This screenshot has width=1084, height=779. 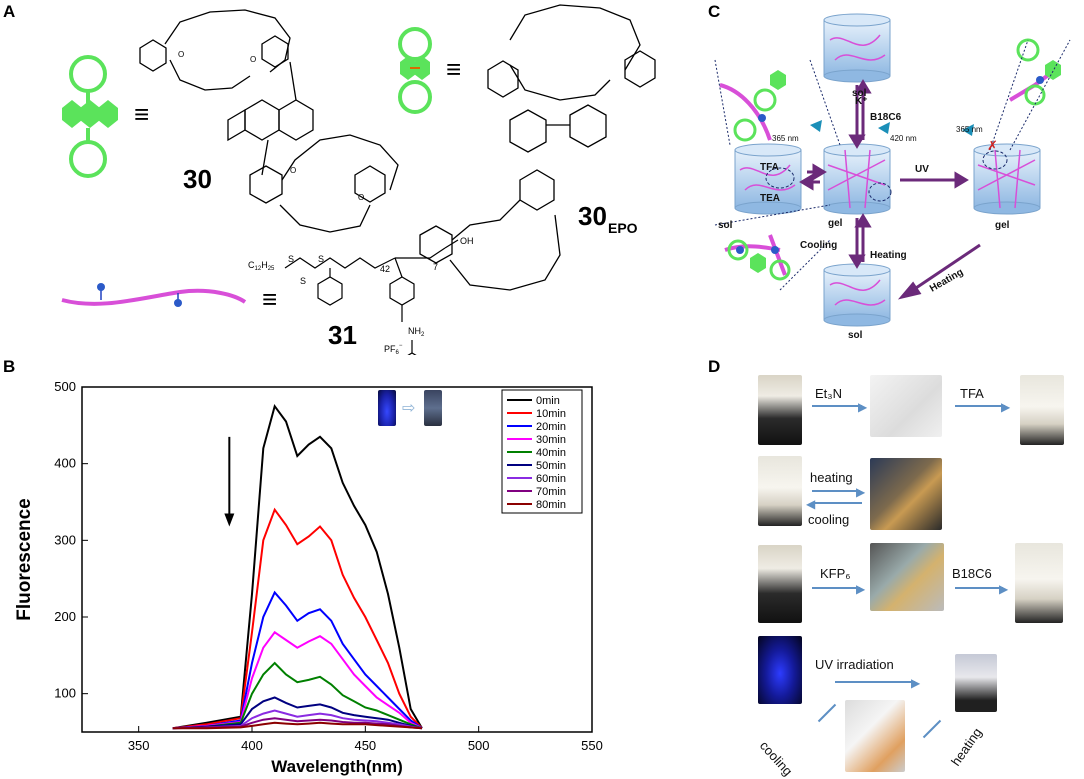 I want to click on inset-vial-before, so click(x=387, y=408).